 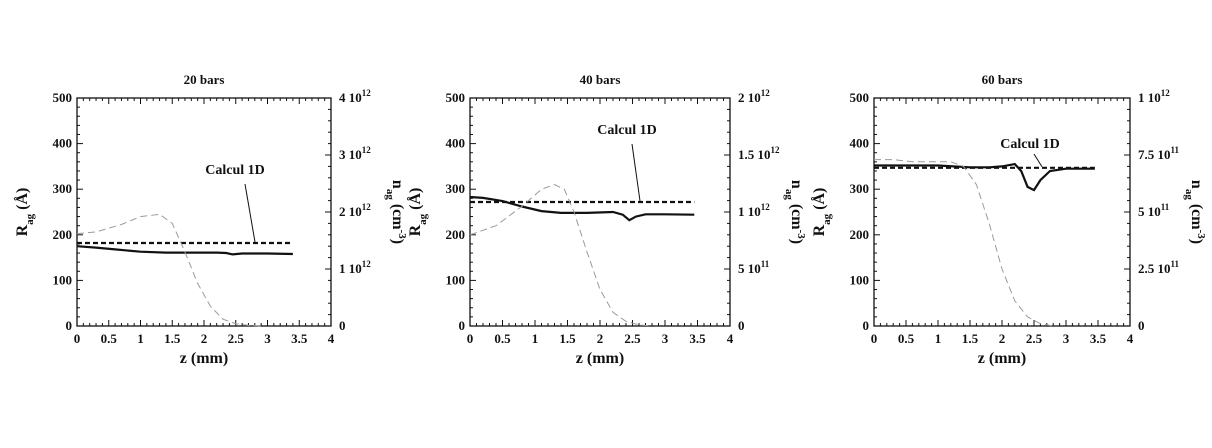 I want to click on y2-tick-label: 4 1012, so click(x=355, y=96).